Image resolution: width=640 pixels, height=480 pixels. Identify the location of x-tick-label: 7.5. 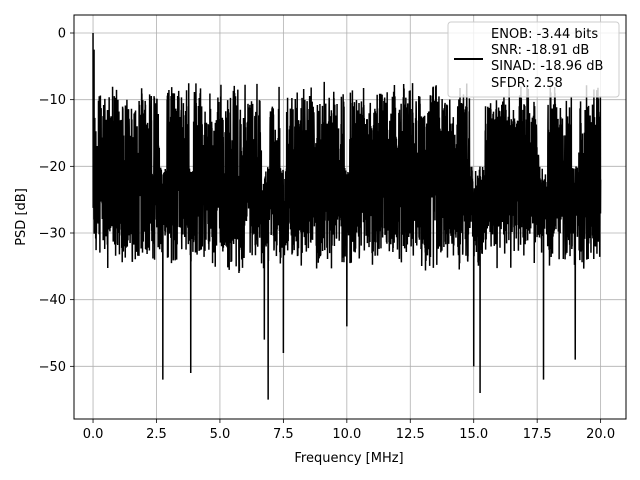
(283, 434).